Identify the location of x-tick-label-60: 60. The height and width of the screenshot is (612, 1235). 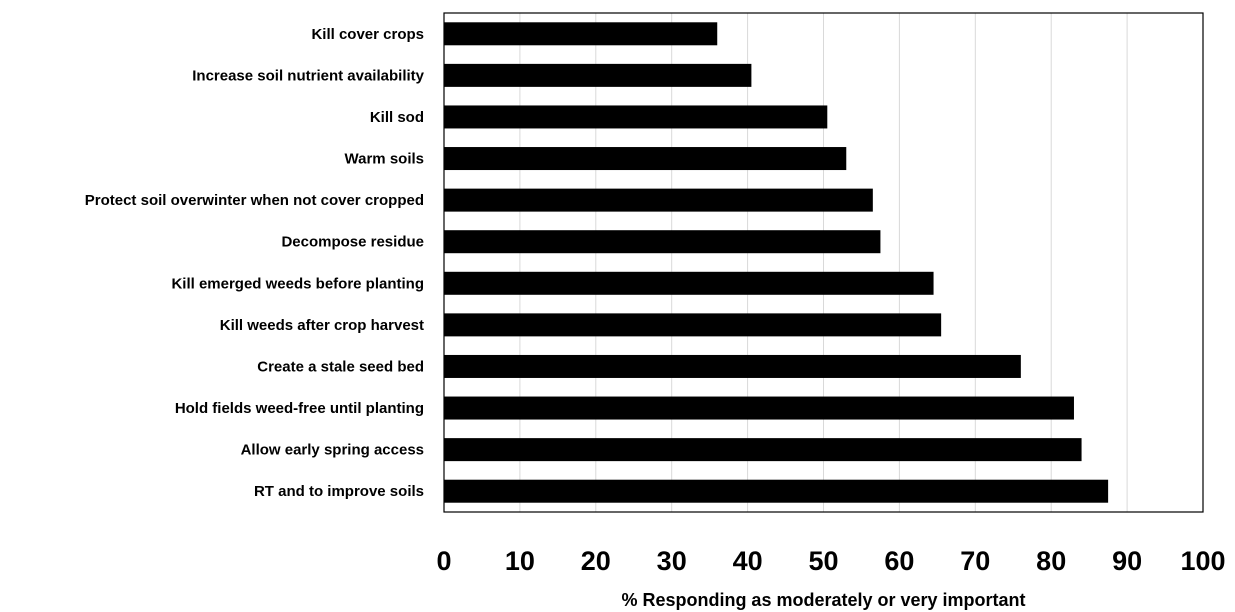
(899, 561).